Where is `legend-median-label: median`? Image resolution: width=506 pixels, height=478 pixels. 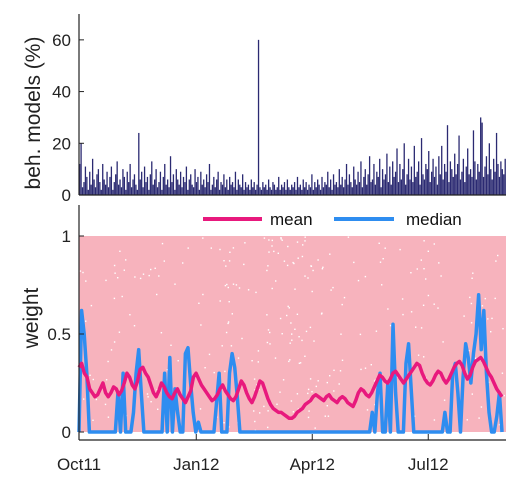
legend-median-label: median is located at coordinates (434, 219).